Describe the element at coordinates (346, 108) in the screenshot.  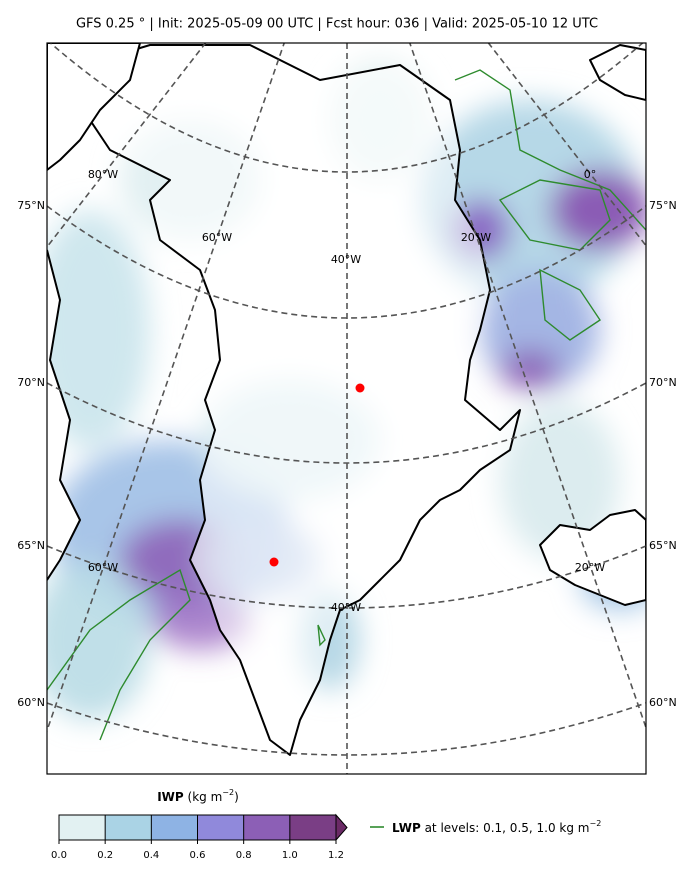
I see `parallel` at that location.